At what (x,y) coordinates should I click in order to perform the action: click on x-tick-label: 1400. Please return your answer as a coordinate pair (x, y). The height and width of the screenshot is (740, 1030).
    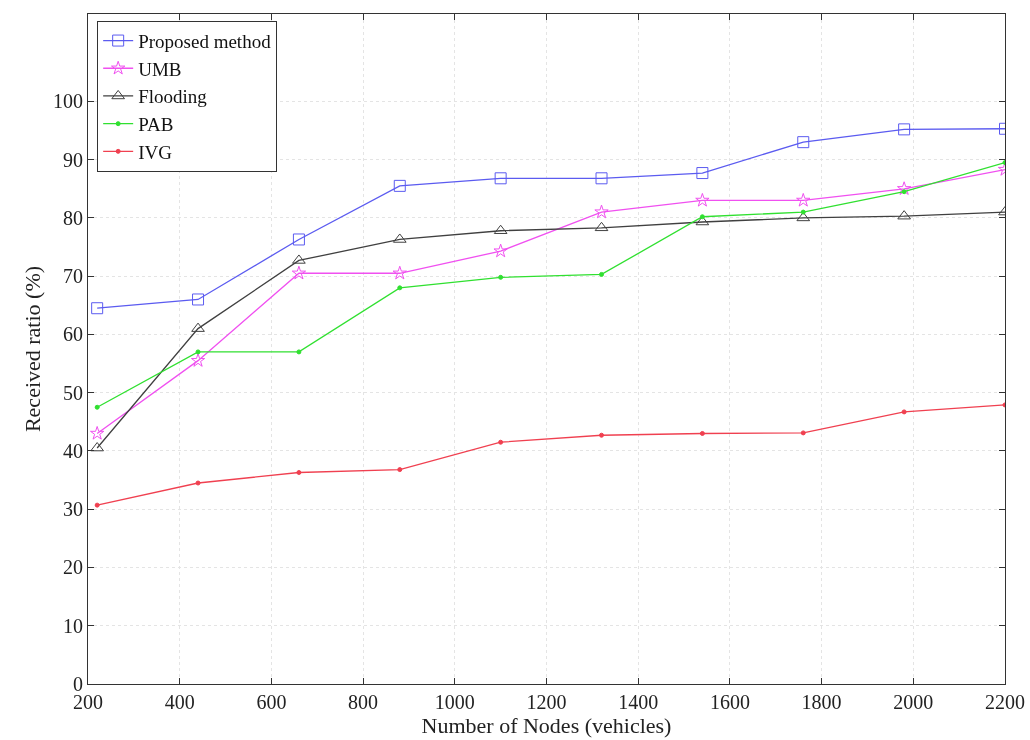
    Looking at the image, I should click on (638, 702).